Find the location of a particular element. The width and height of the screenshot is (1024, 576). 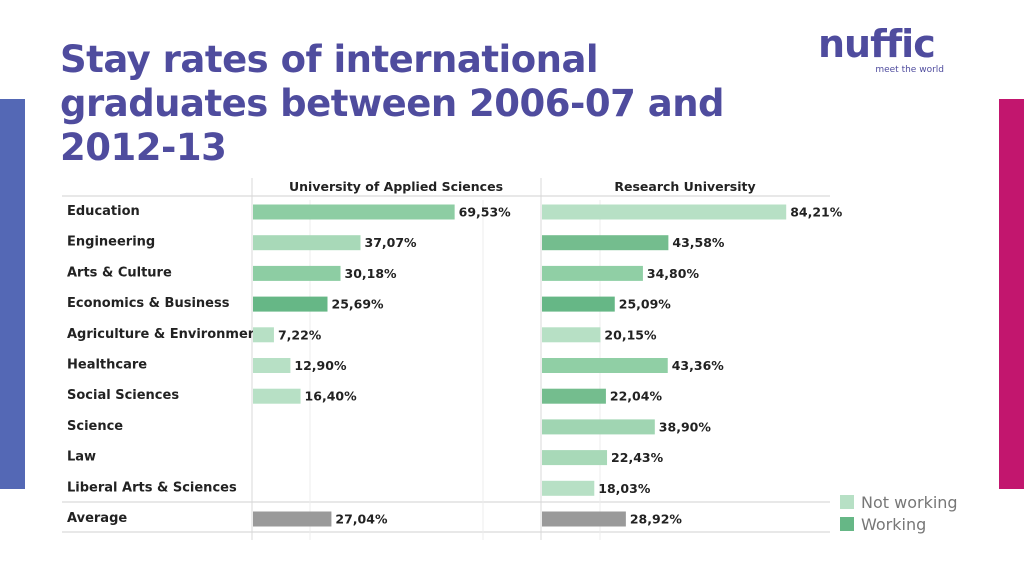

bar-value-label: 27,04% is located at coordinates (361, 519).